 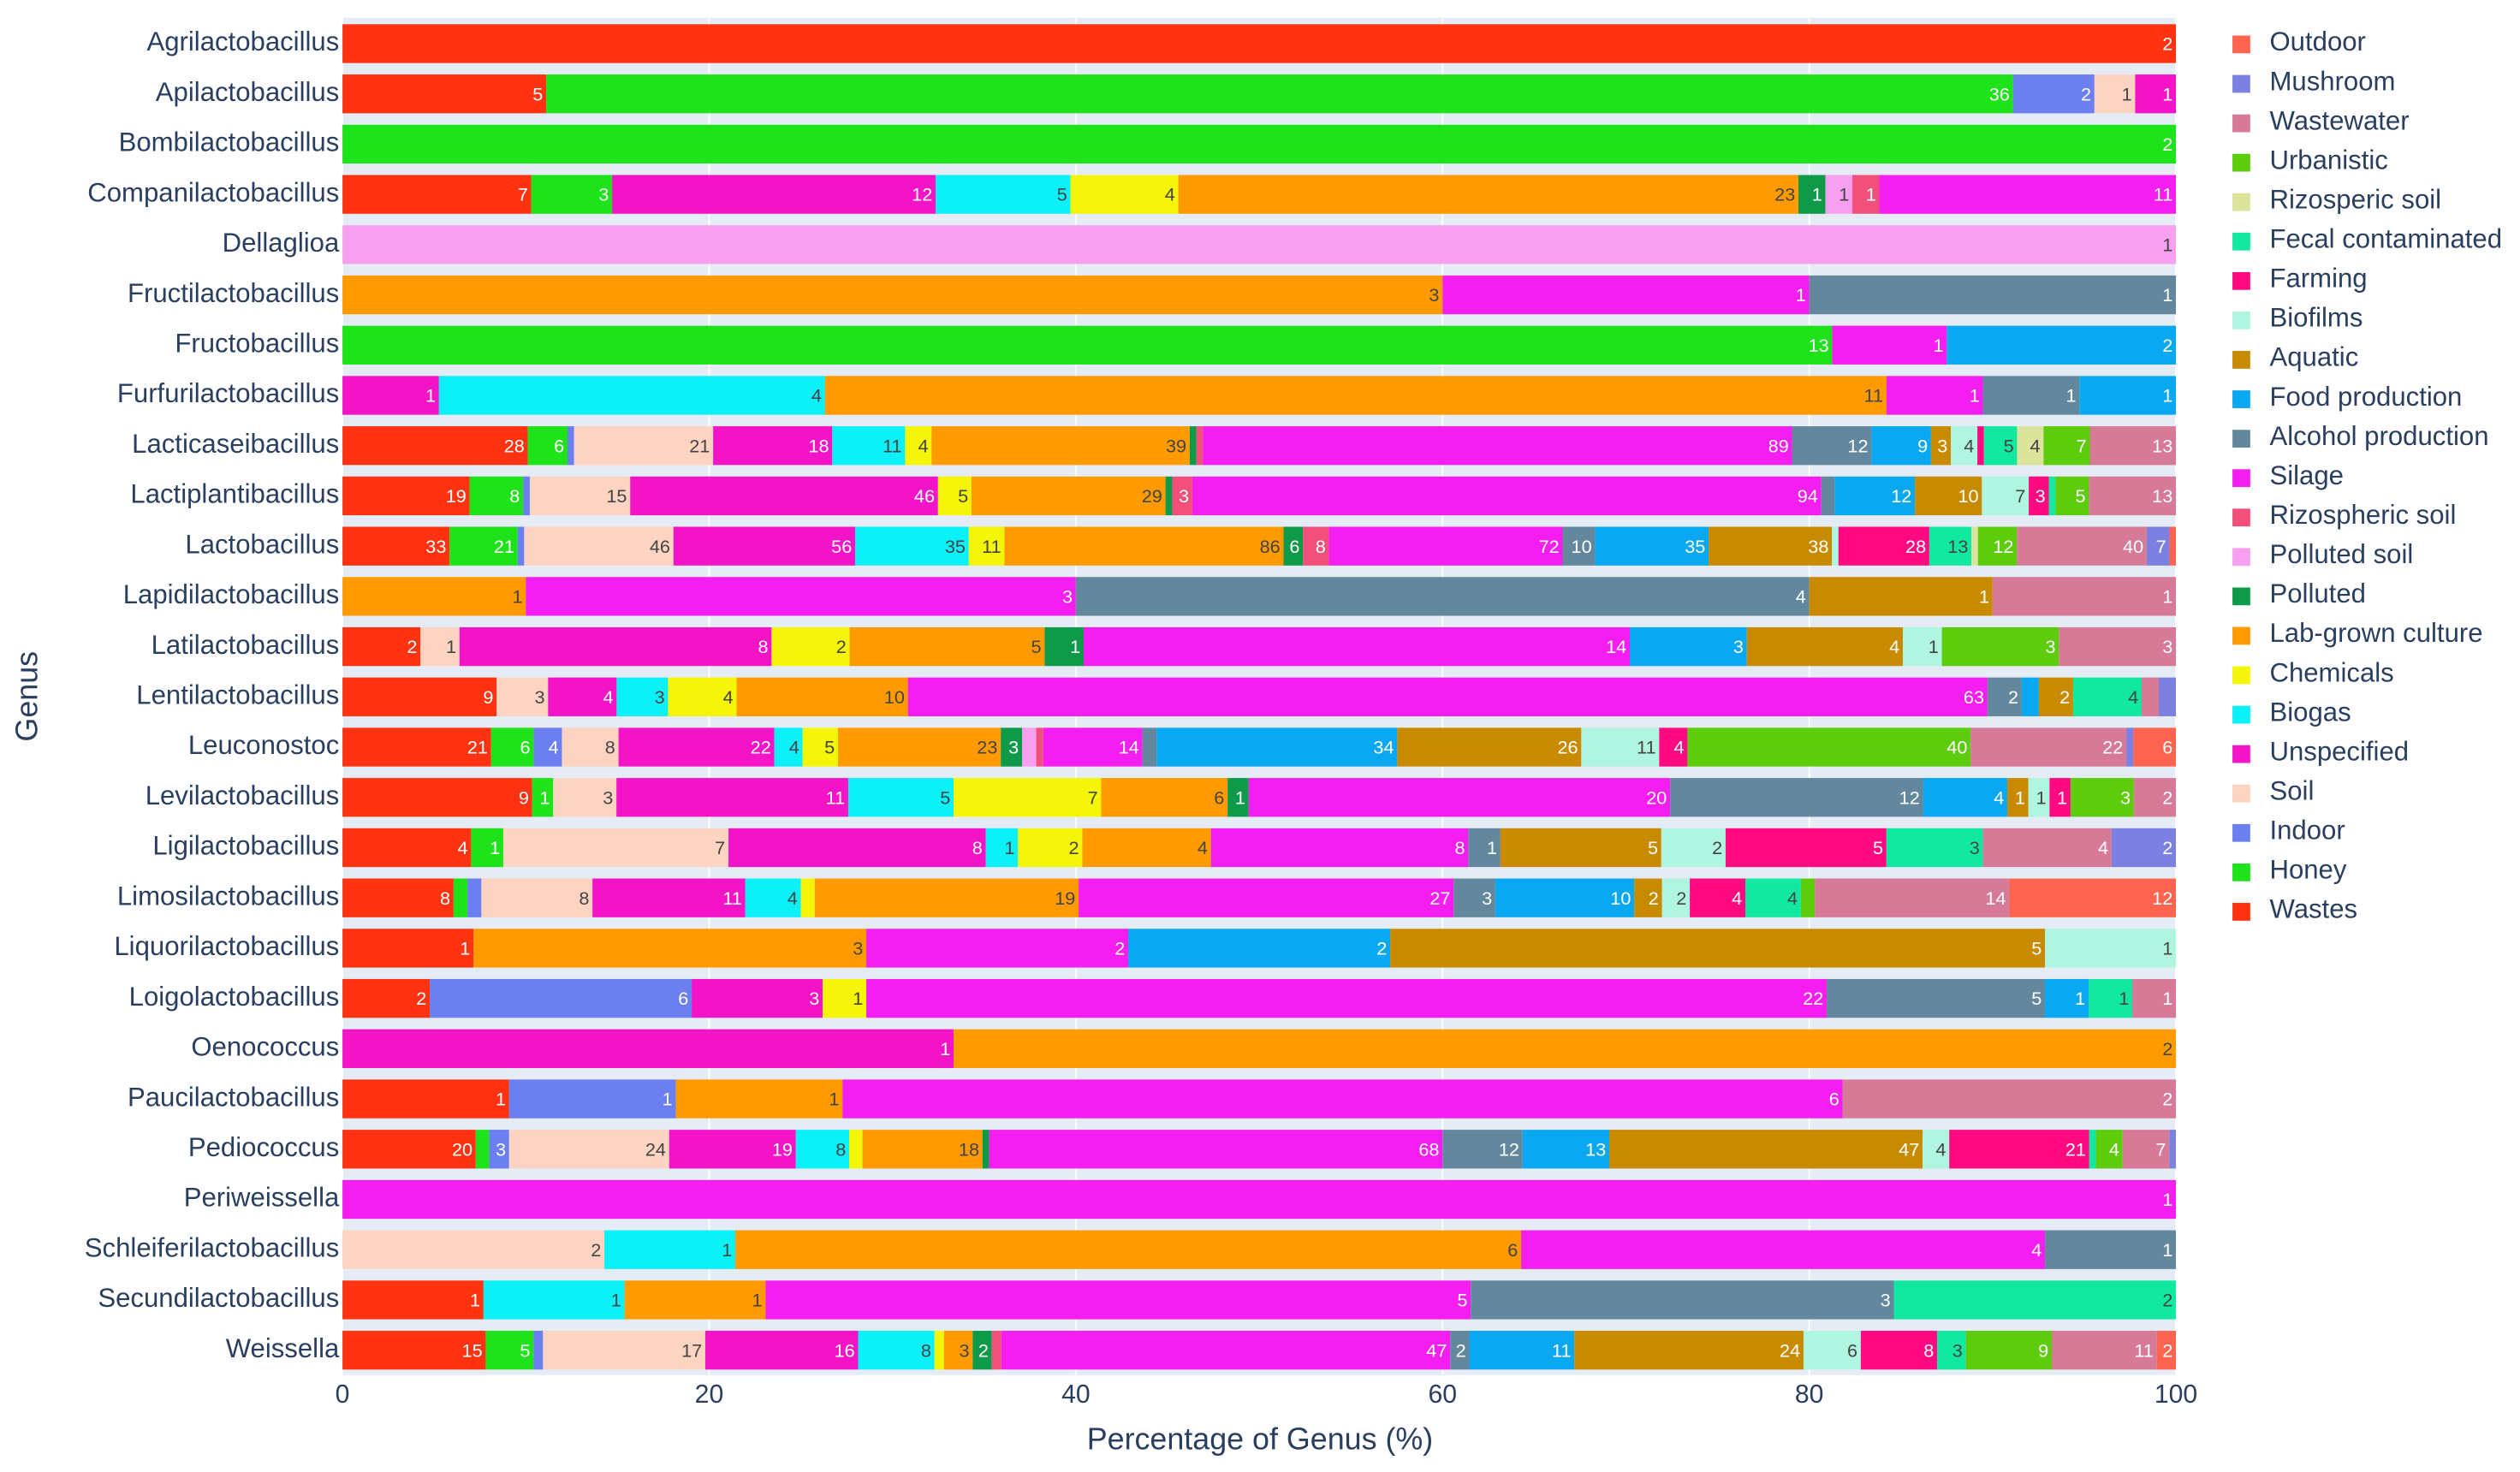 I want to click on legend-label: Silage, so click(x=2306, y=475).